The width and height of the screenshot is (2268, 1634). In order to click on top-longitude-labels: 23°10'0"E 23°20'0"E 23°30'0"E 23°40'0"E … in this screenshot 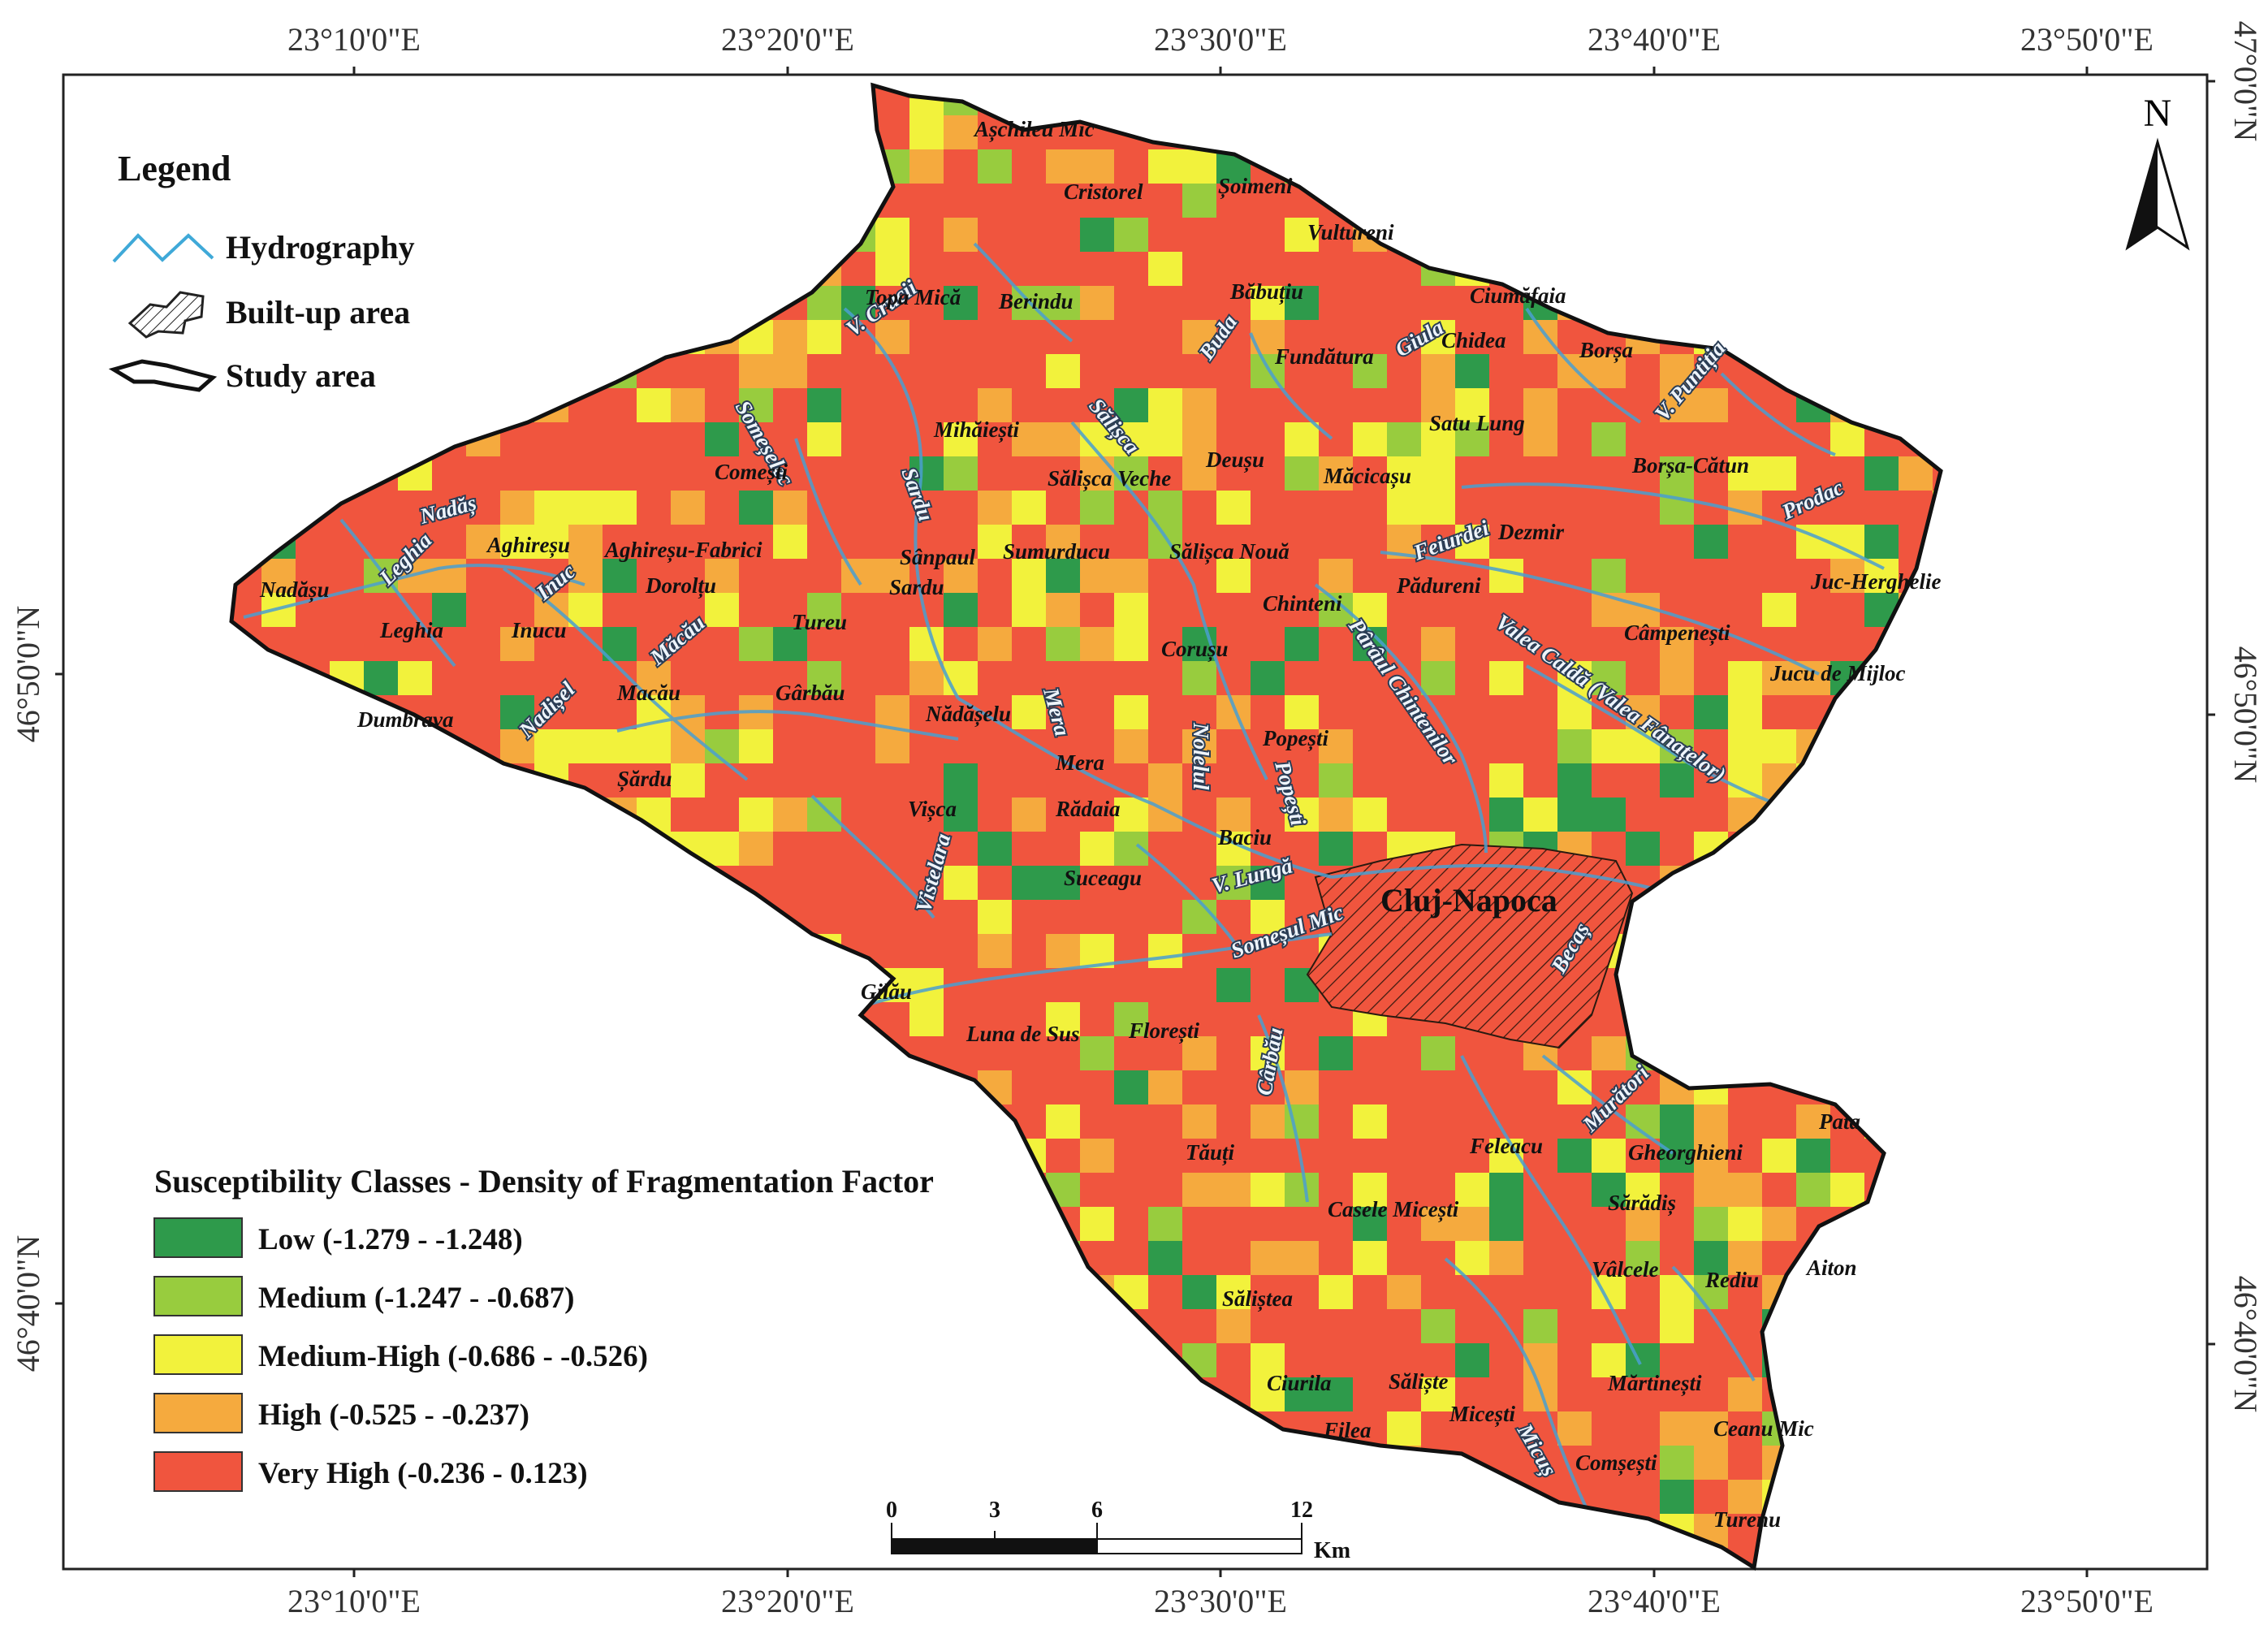, I will do `click(1220, 39)`.